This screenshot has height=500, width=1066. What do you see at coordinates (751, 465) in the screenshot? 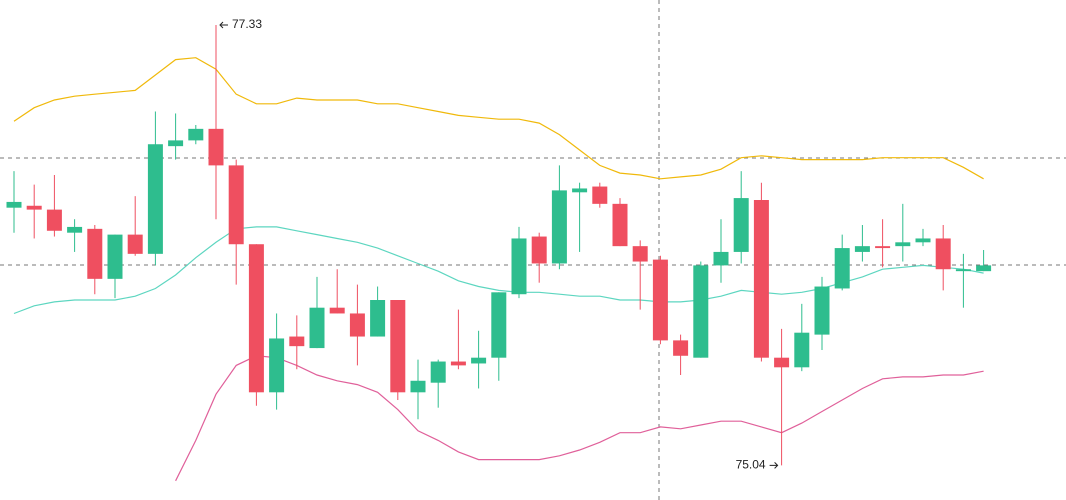
I see `low-label: 75.04` at bounding box center [751, 465].